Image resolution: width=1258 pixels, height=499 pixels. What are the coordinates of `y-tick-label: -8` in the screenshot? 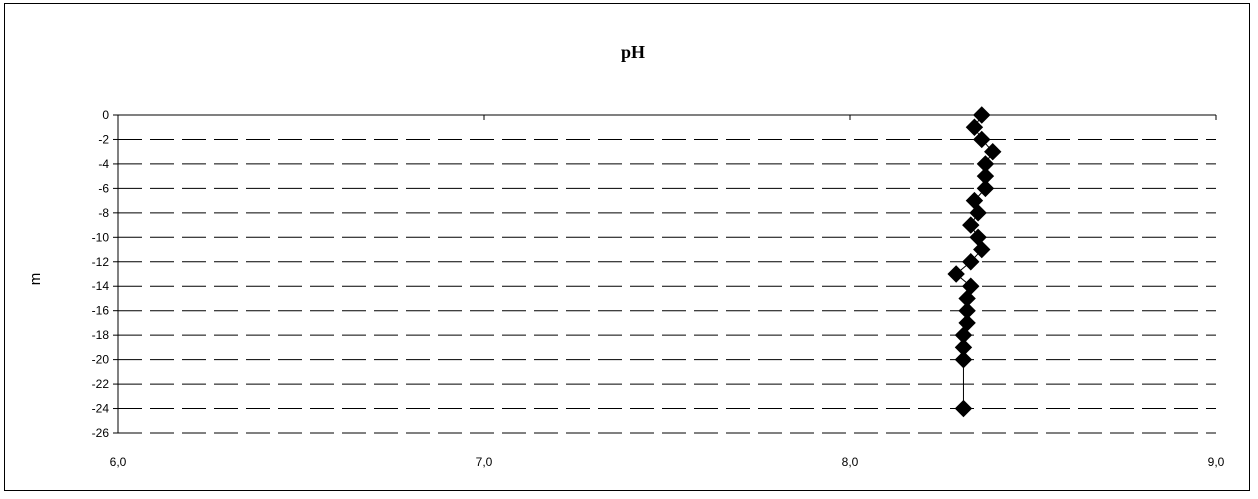 It's located at (103, 213).